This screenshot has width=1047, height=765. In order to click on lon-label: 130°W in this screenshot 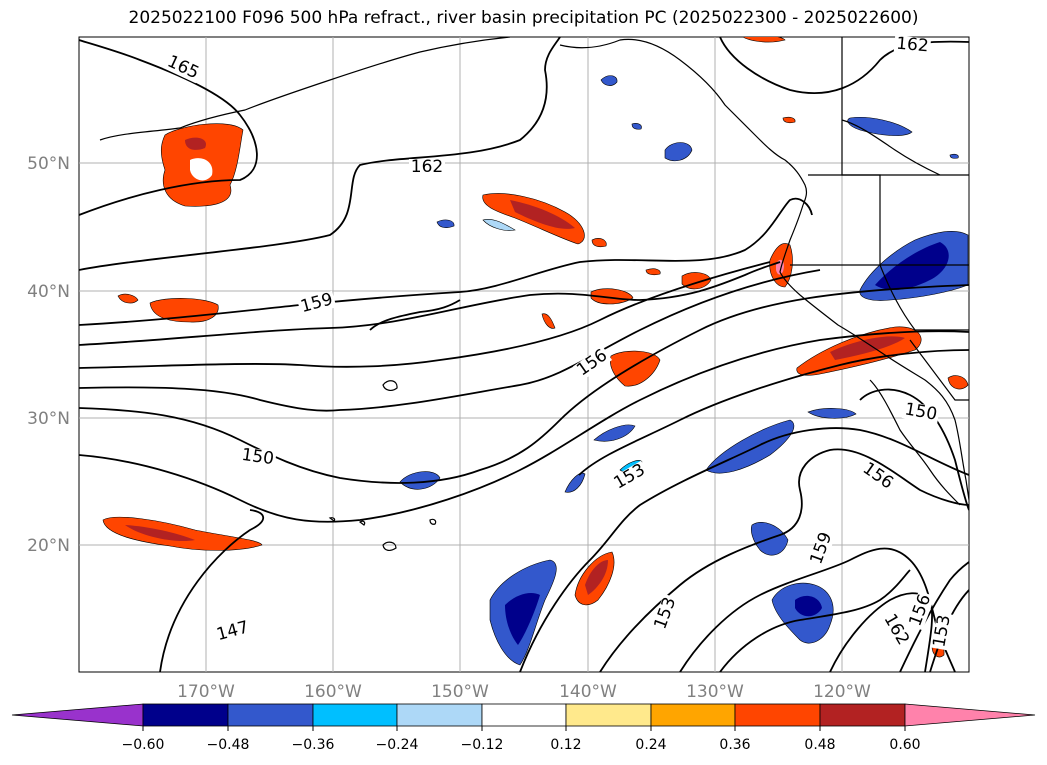, I will do `click(715, 692)`.